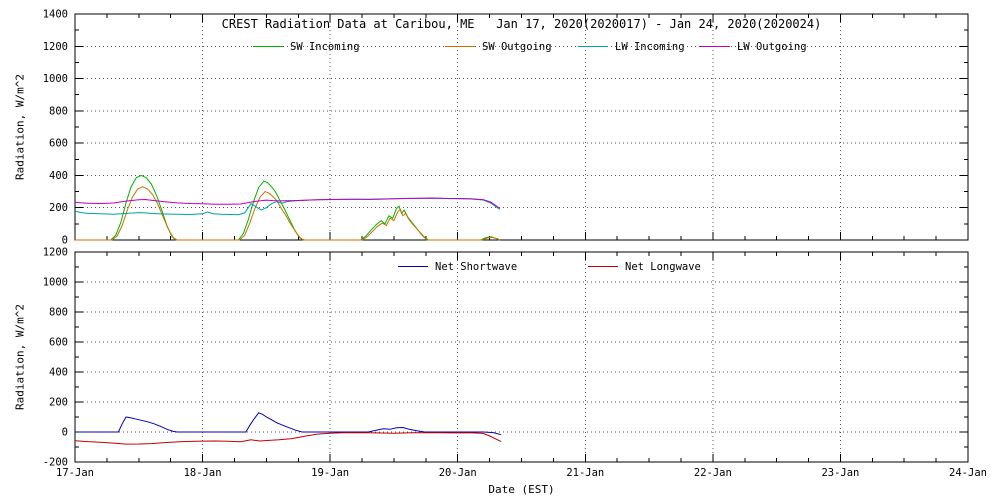 The width and height of the screenshot is (1000, 500). What do you see at coordinates (772, 47) in the screenshot?
I see `legend-label-lw-outgoing: LW Outgoing` at bounding box center [772, 47].